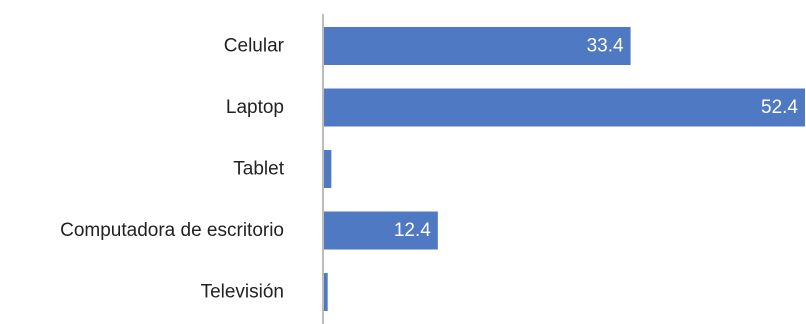 This screenshot has width=806, height=324. Describe the element at coordinates (258, 169) in the screenshot. I see `category-label-2: Tablet` at that location.